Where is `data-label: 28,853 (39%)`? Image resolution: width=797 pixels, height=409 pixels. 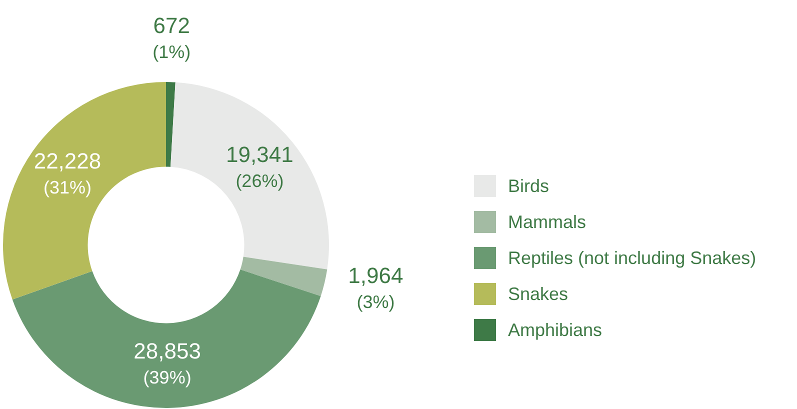
data-label: 28,853 (39%) is located at coordinates (167, 363).